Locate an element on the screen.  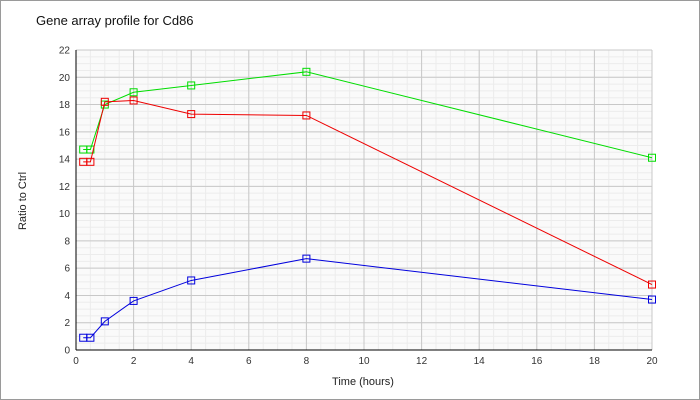
x-tick-label: 20 is located at coordinates (652, 361).